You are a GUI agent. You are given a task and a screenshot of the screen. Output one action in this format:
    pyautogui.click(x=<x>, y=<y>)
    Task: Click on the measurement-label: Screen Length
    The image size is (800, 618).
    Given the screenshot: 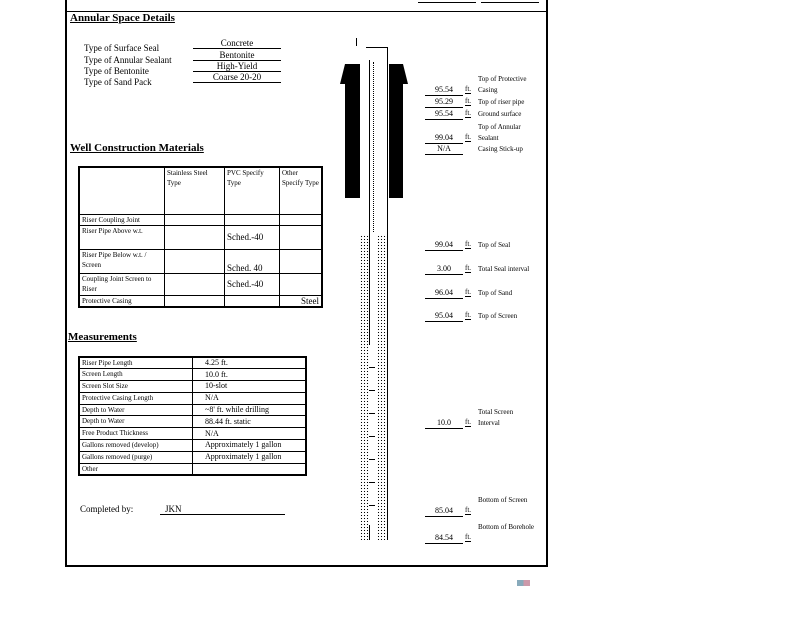 What is the action you would take?
    pyautogui.click(x=135, y=375)
    